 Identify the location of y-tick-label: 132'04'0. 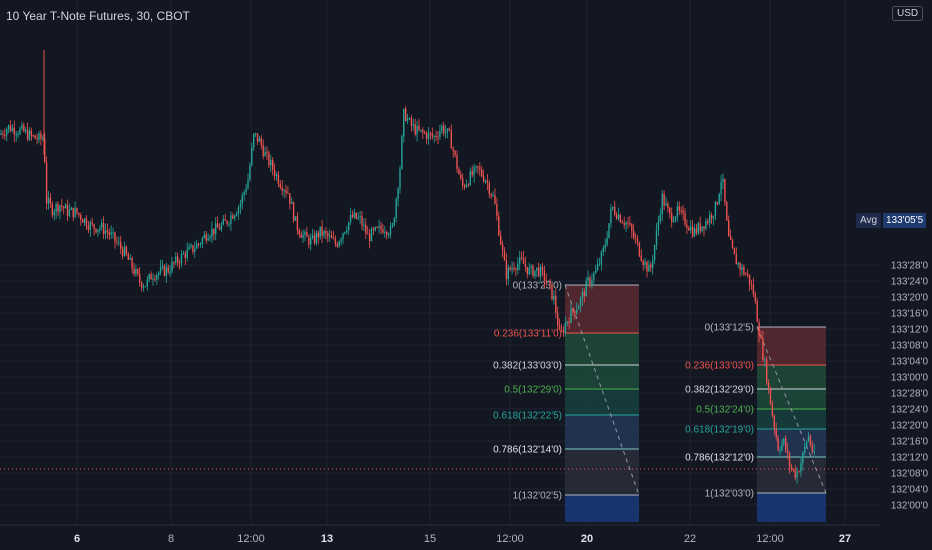
(910, 490).